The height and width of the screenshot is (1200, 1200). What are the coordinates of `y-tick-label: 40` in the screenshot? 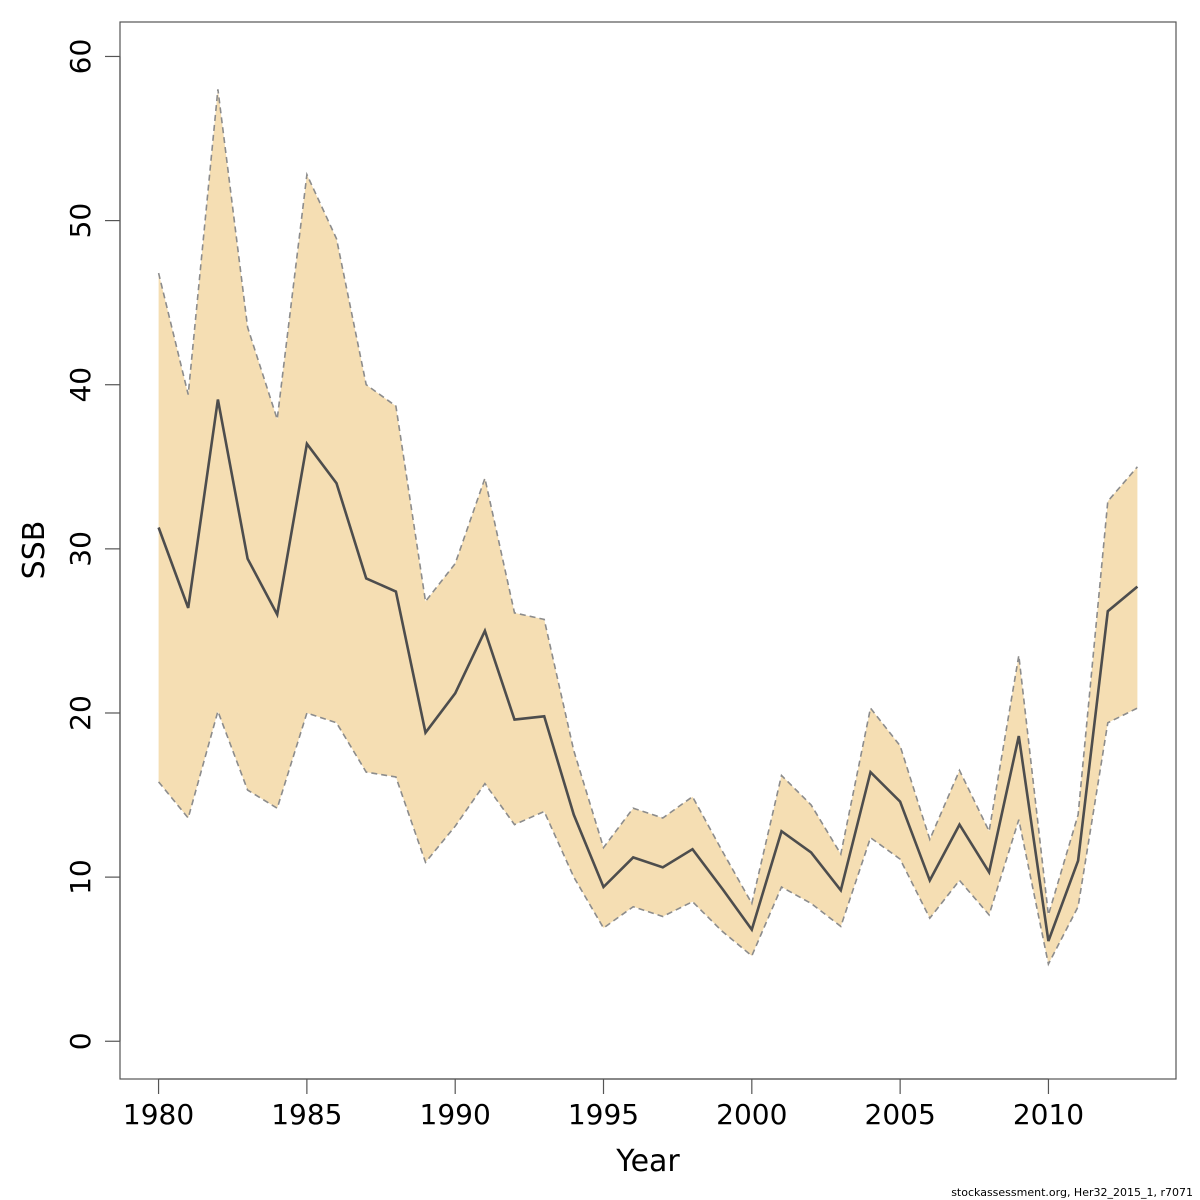 It's located at (80, 385).